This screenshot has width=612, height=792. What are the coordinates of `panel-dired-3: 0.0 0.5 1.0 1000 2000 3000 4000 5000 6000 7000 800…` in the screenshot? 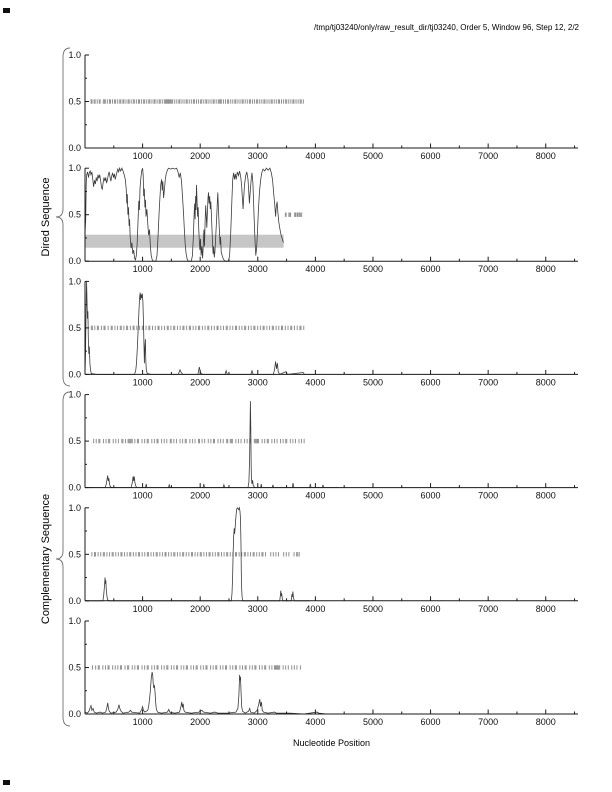 It's located at (323, 331).